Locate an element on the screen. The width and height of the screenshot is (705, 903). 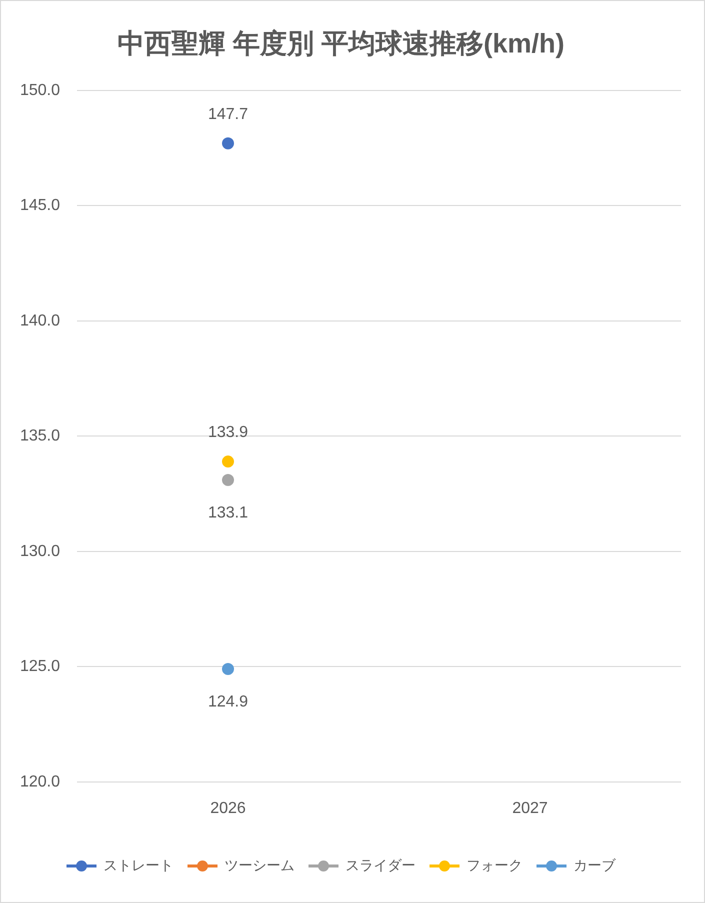
x-tick-label: 2026 is located at coordinates (228, 809).